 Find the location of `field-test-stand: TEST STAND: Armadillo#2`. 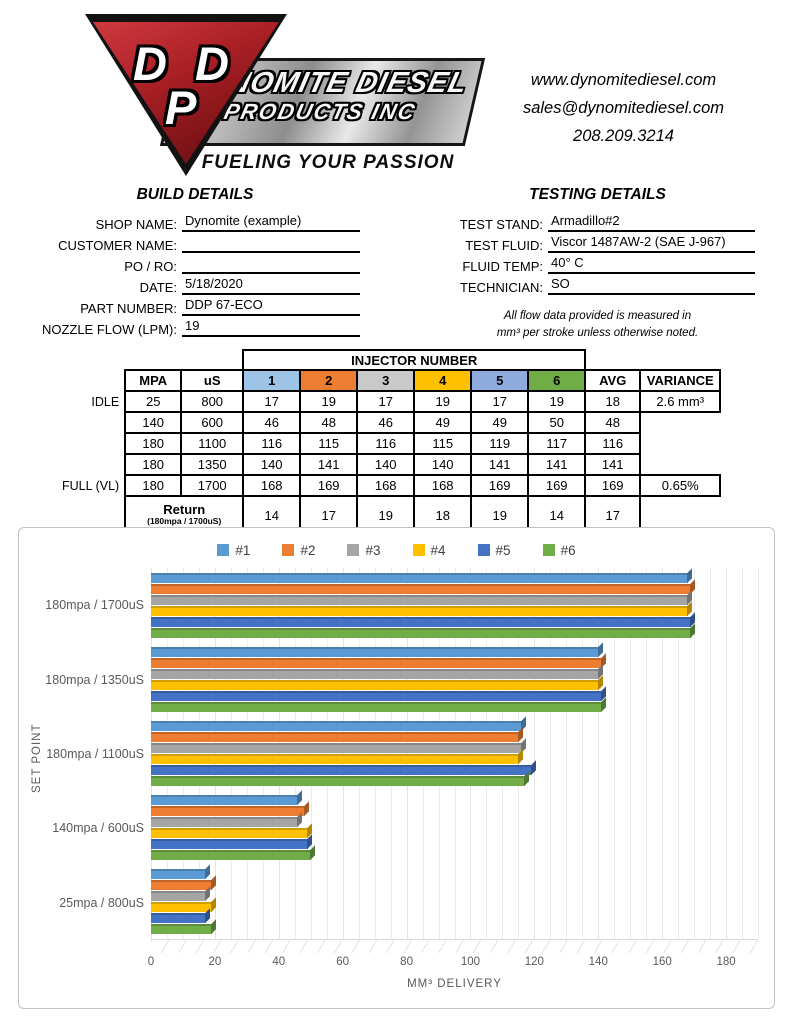

field-test-stand: TEST STAND: Armadillo#2 is located at coordinates (597, 221).